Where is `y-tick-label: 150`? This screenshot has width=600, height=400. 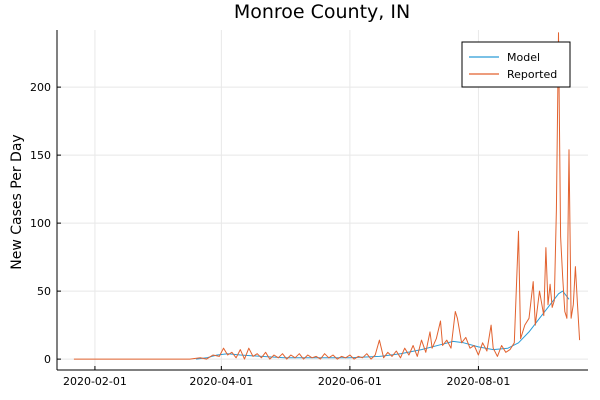
y-tick-label: 150 is located at coordinates (40, 155).